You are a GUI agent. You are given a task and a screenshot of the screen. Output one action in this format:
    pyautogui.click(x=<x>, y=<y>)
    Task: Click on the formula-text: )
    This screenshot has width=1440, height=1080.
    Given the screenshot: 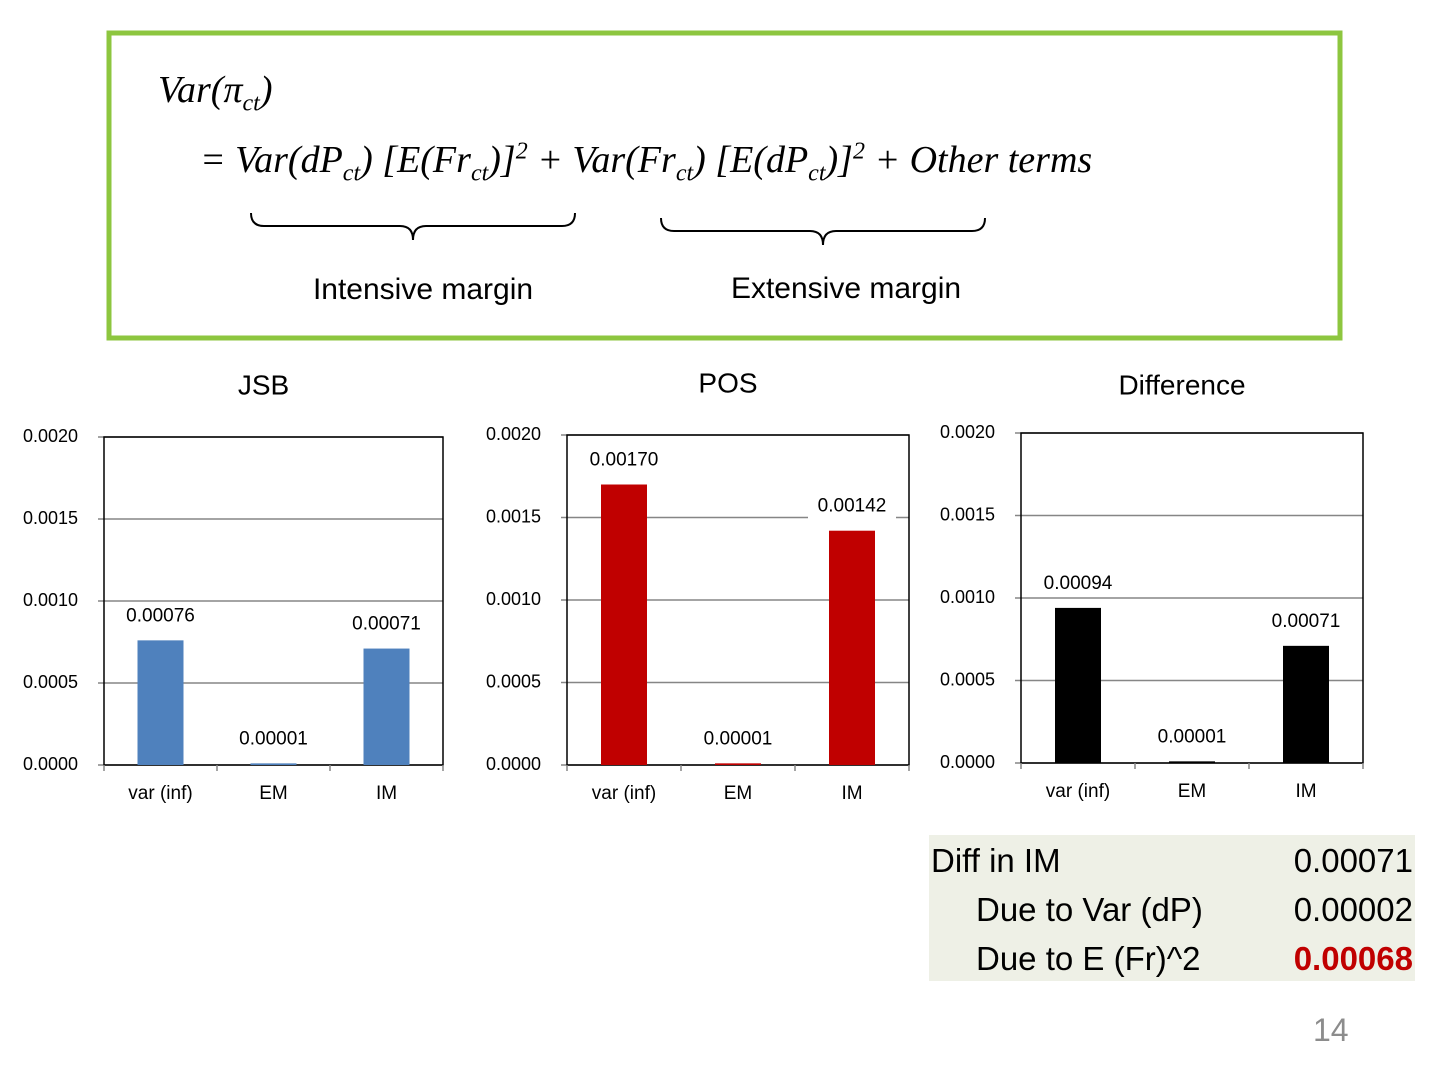 What is the action you would take?
    pyautogui.click(x=266, y=90)
    